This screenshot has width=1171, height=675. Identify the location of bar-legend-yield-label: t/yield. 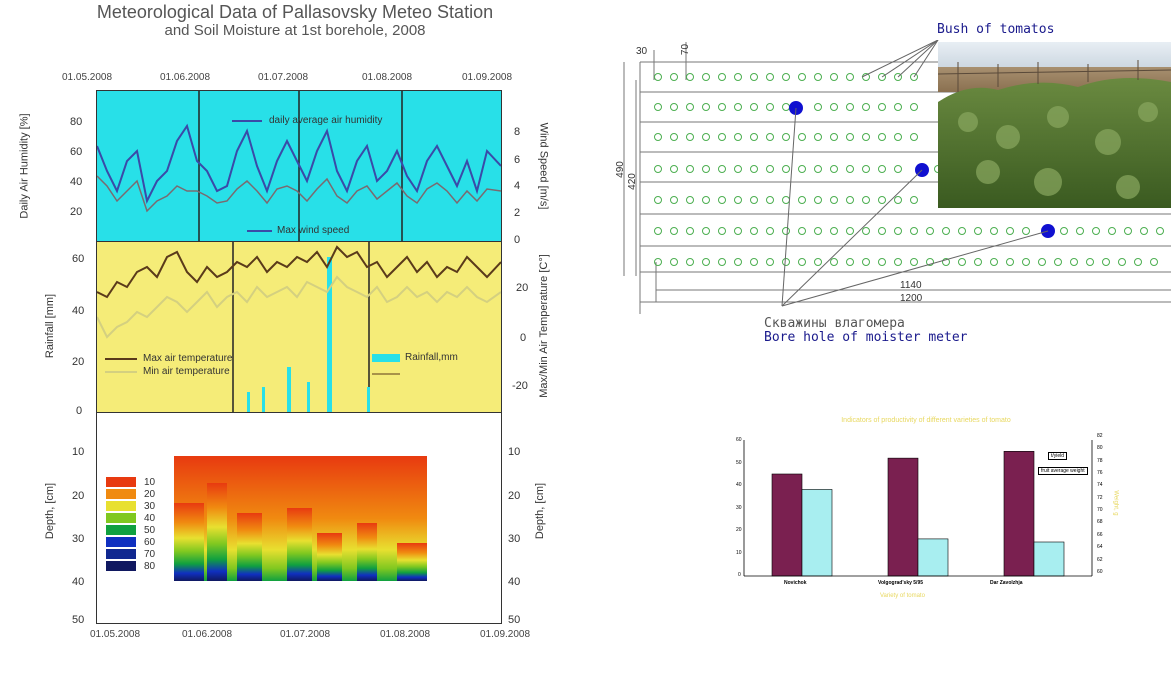
(1058, 456).